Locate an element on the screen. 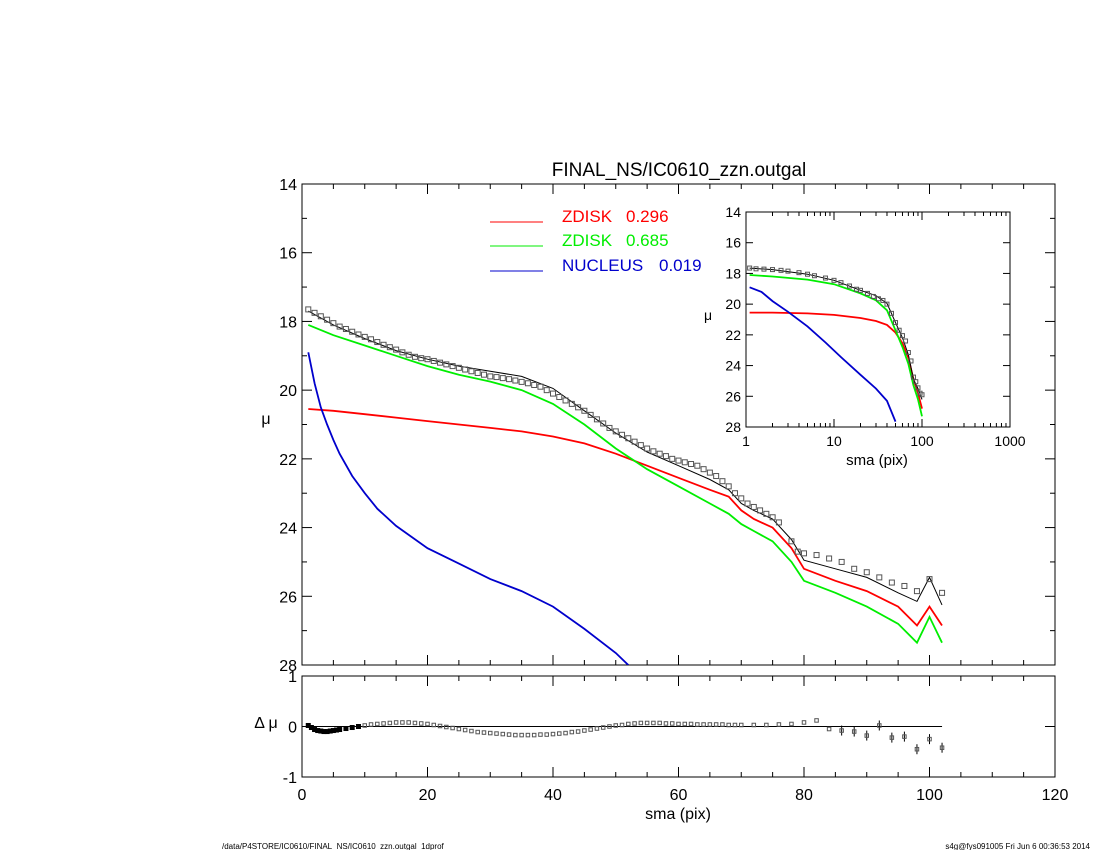 The image size is (1100, 850). inset-series is located at coordinates (836, 343).